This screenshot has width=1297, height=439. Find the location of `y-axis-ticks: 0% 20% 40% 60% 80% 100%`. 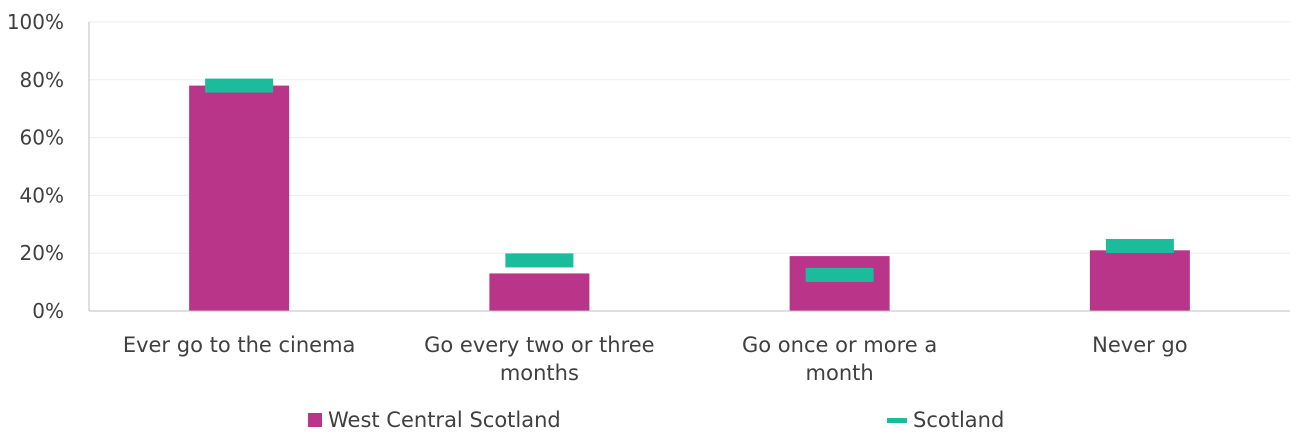

y-axis-ticks: 0% 20% 40% 60% 80% 100% is located at coordinates (35, 166).